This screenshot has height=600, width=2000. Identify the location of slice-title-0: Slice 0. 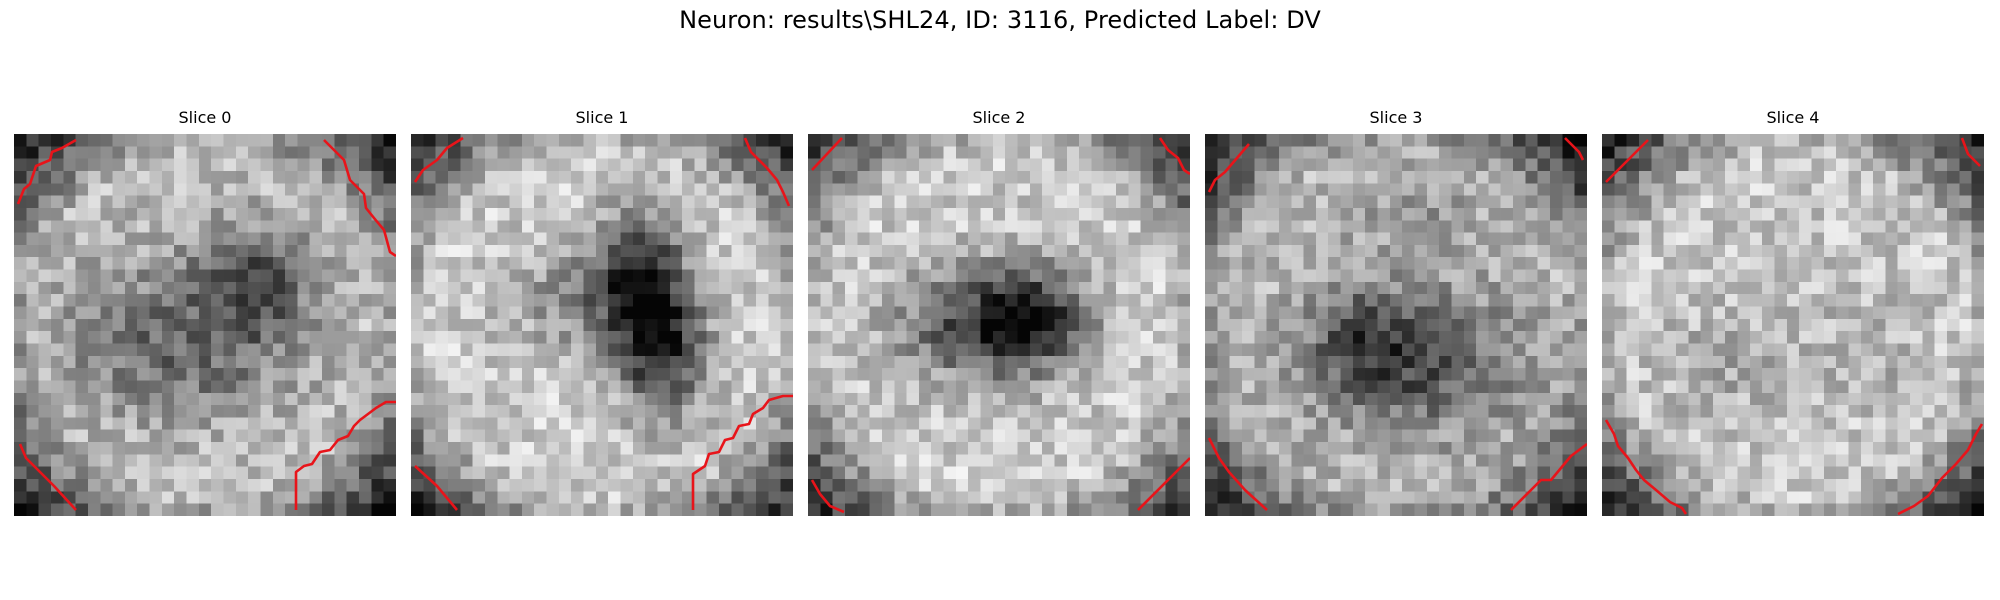
(205, 117).